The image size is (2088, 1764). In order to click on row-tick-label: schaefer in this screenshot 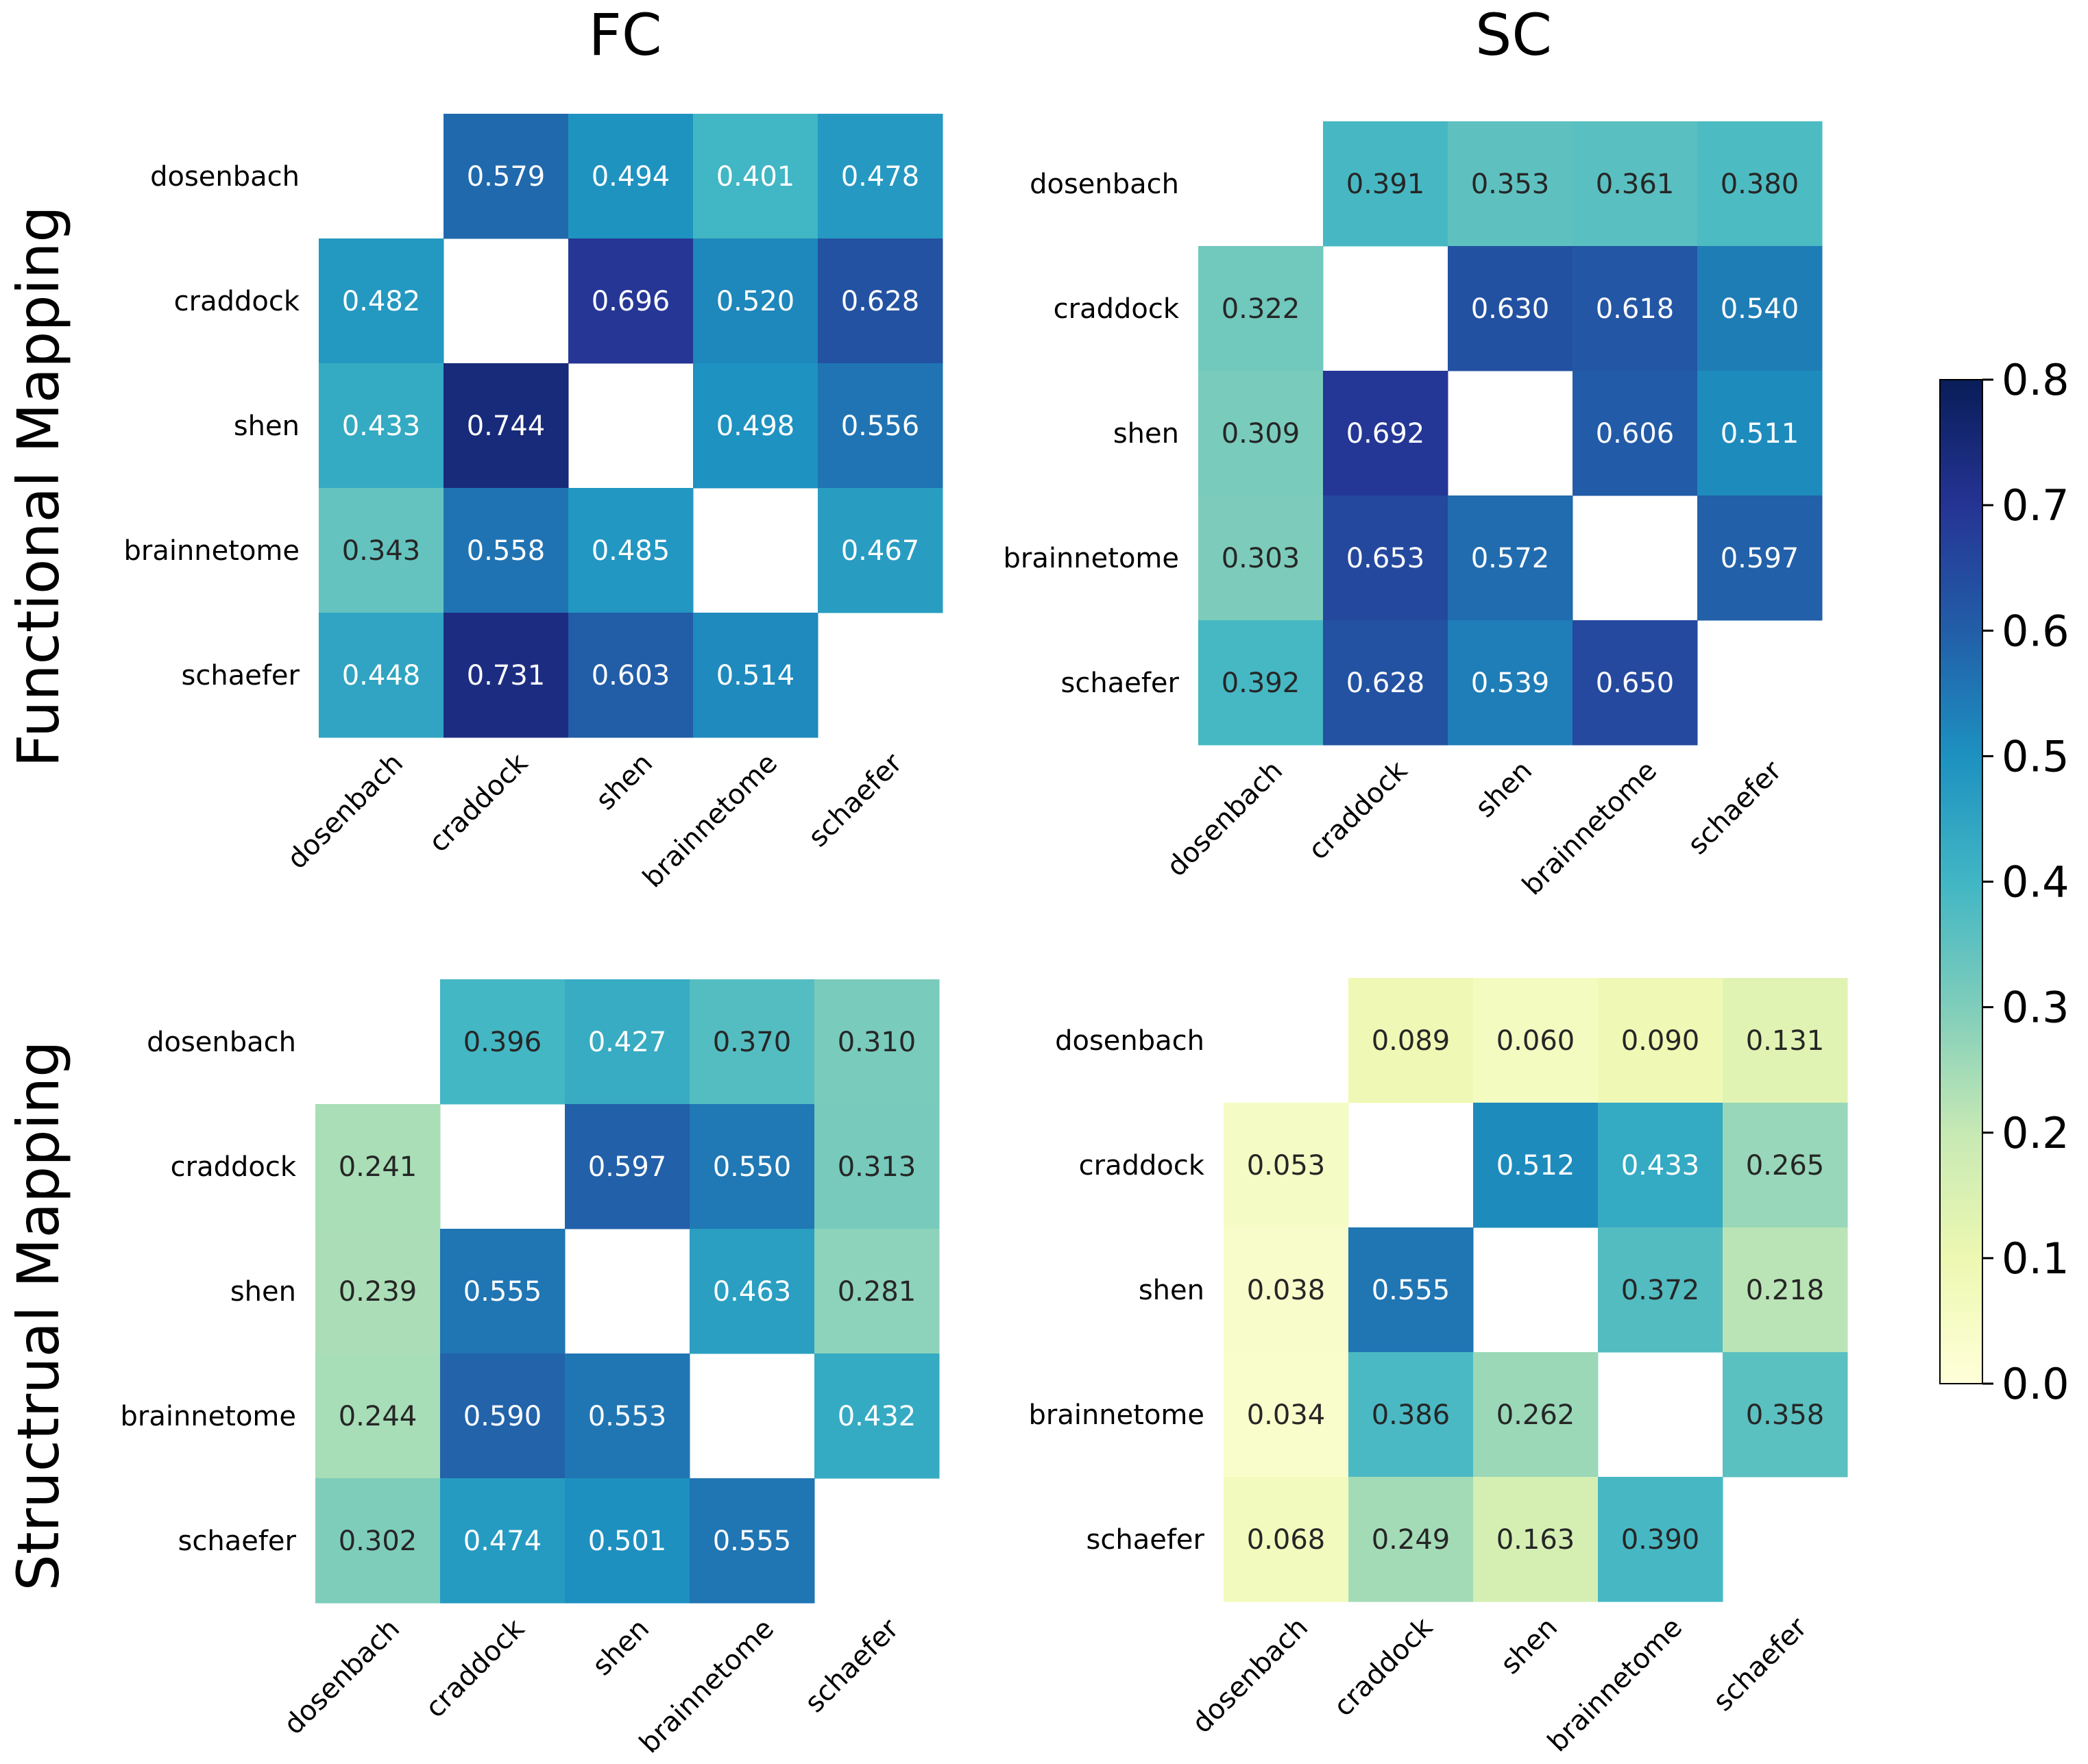, I will do `click(237, 1541)`.